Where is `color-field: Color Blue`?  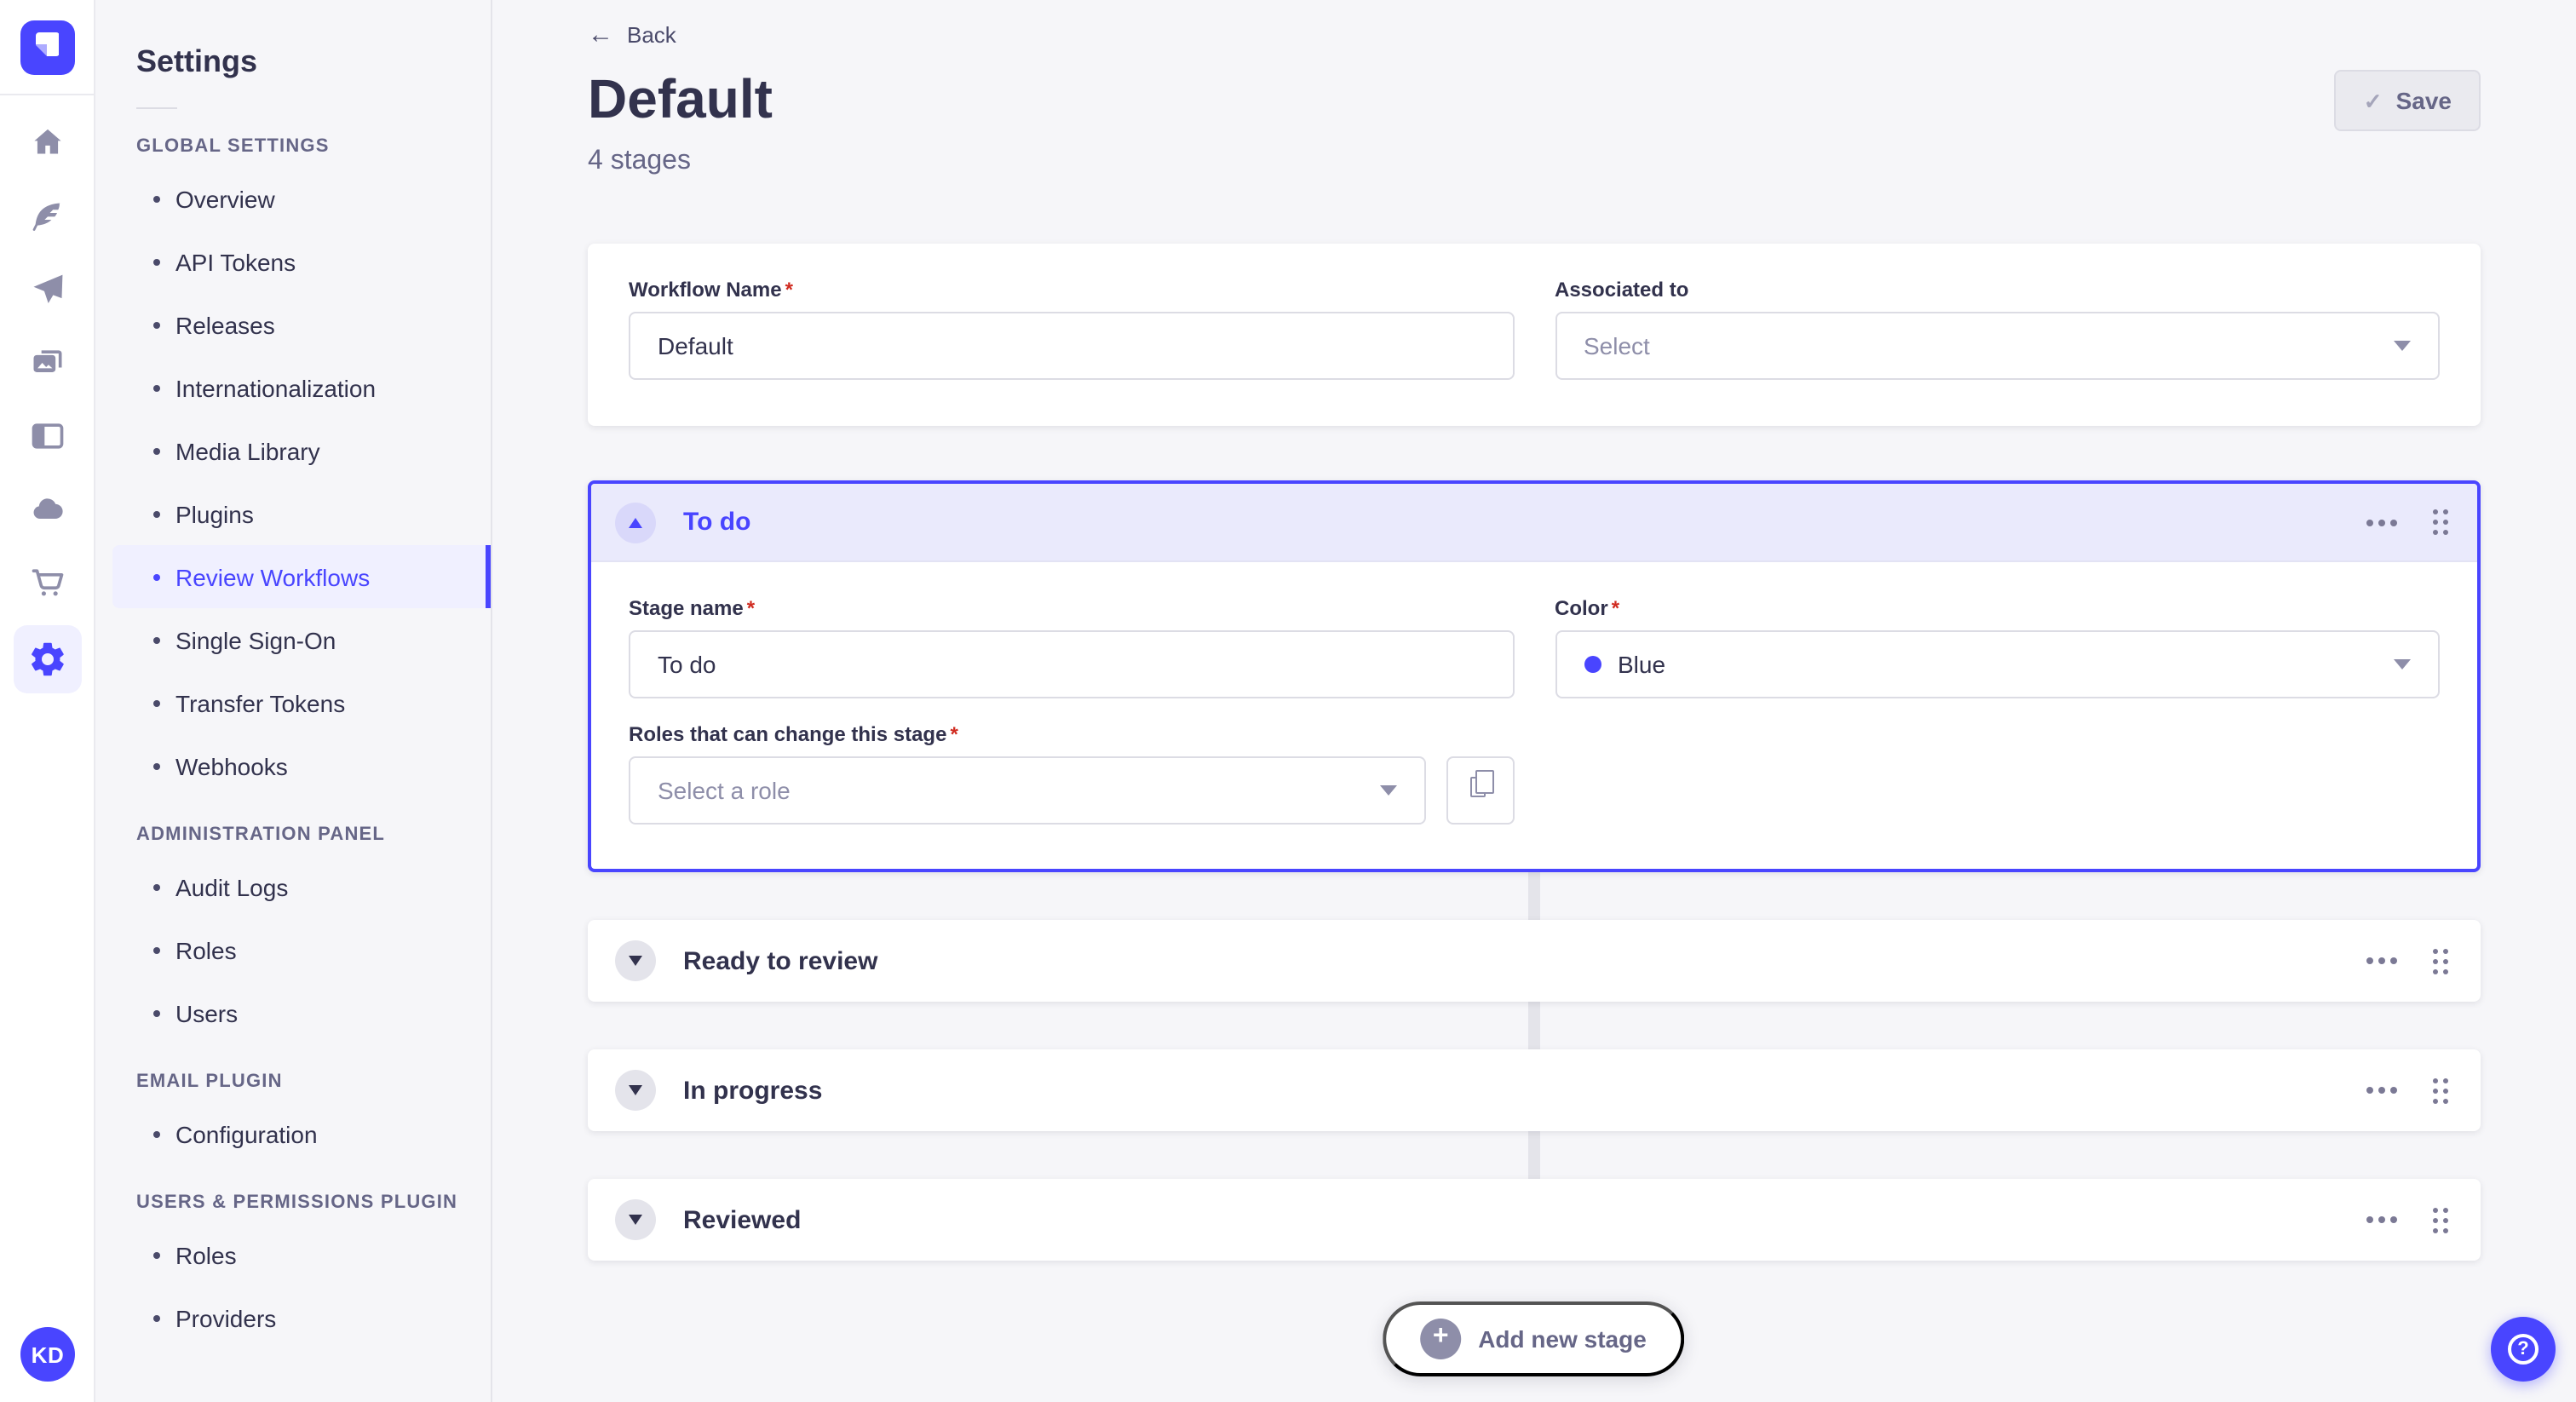
color-field: Color Blue is located at coordinates (1998, 647).